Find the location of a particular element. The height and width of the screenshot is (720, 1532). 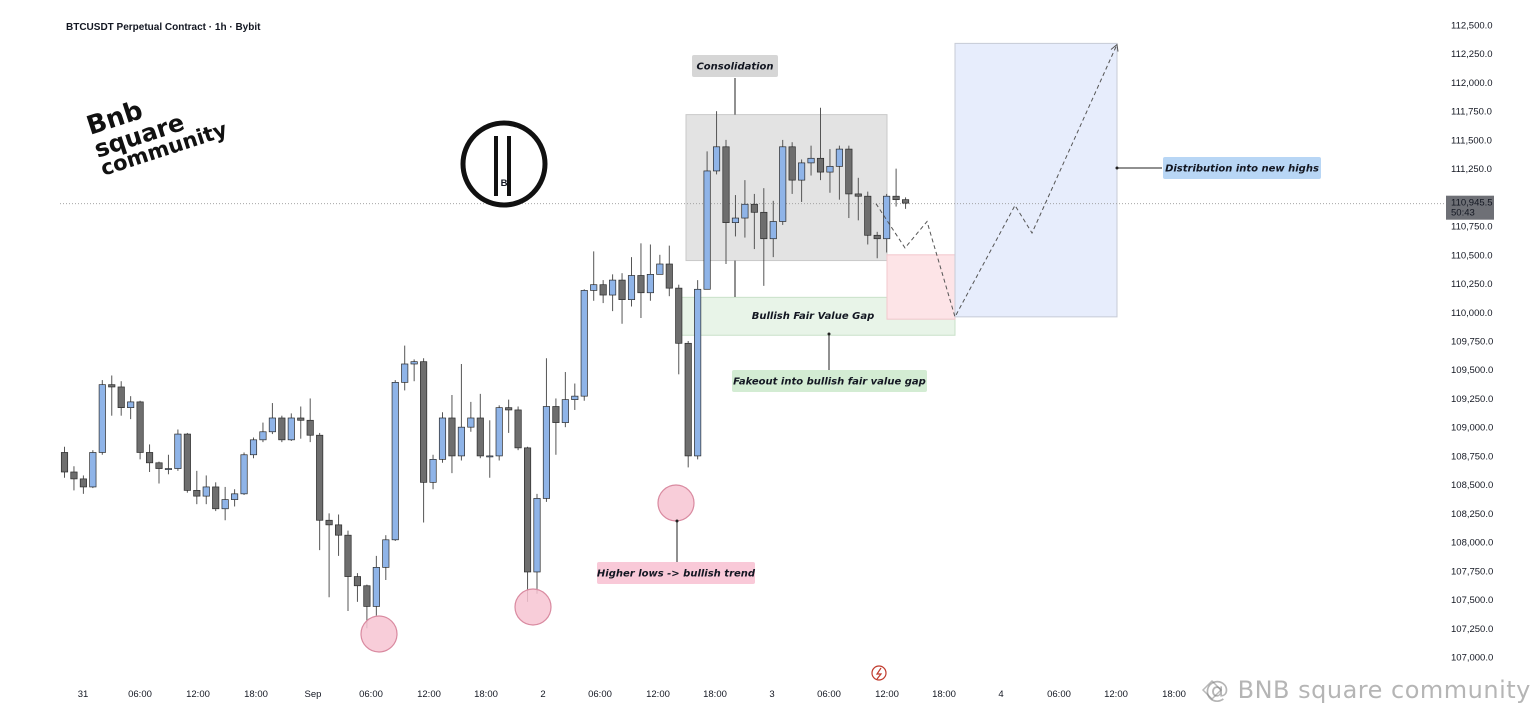

fakeout-label: Fakeout into bullish fair value gap is located at coordinates (829, 382).